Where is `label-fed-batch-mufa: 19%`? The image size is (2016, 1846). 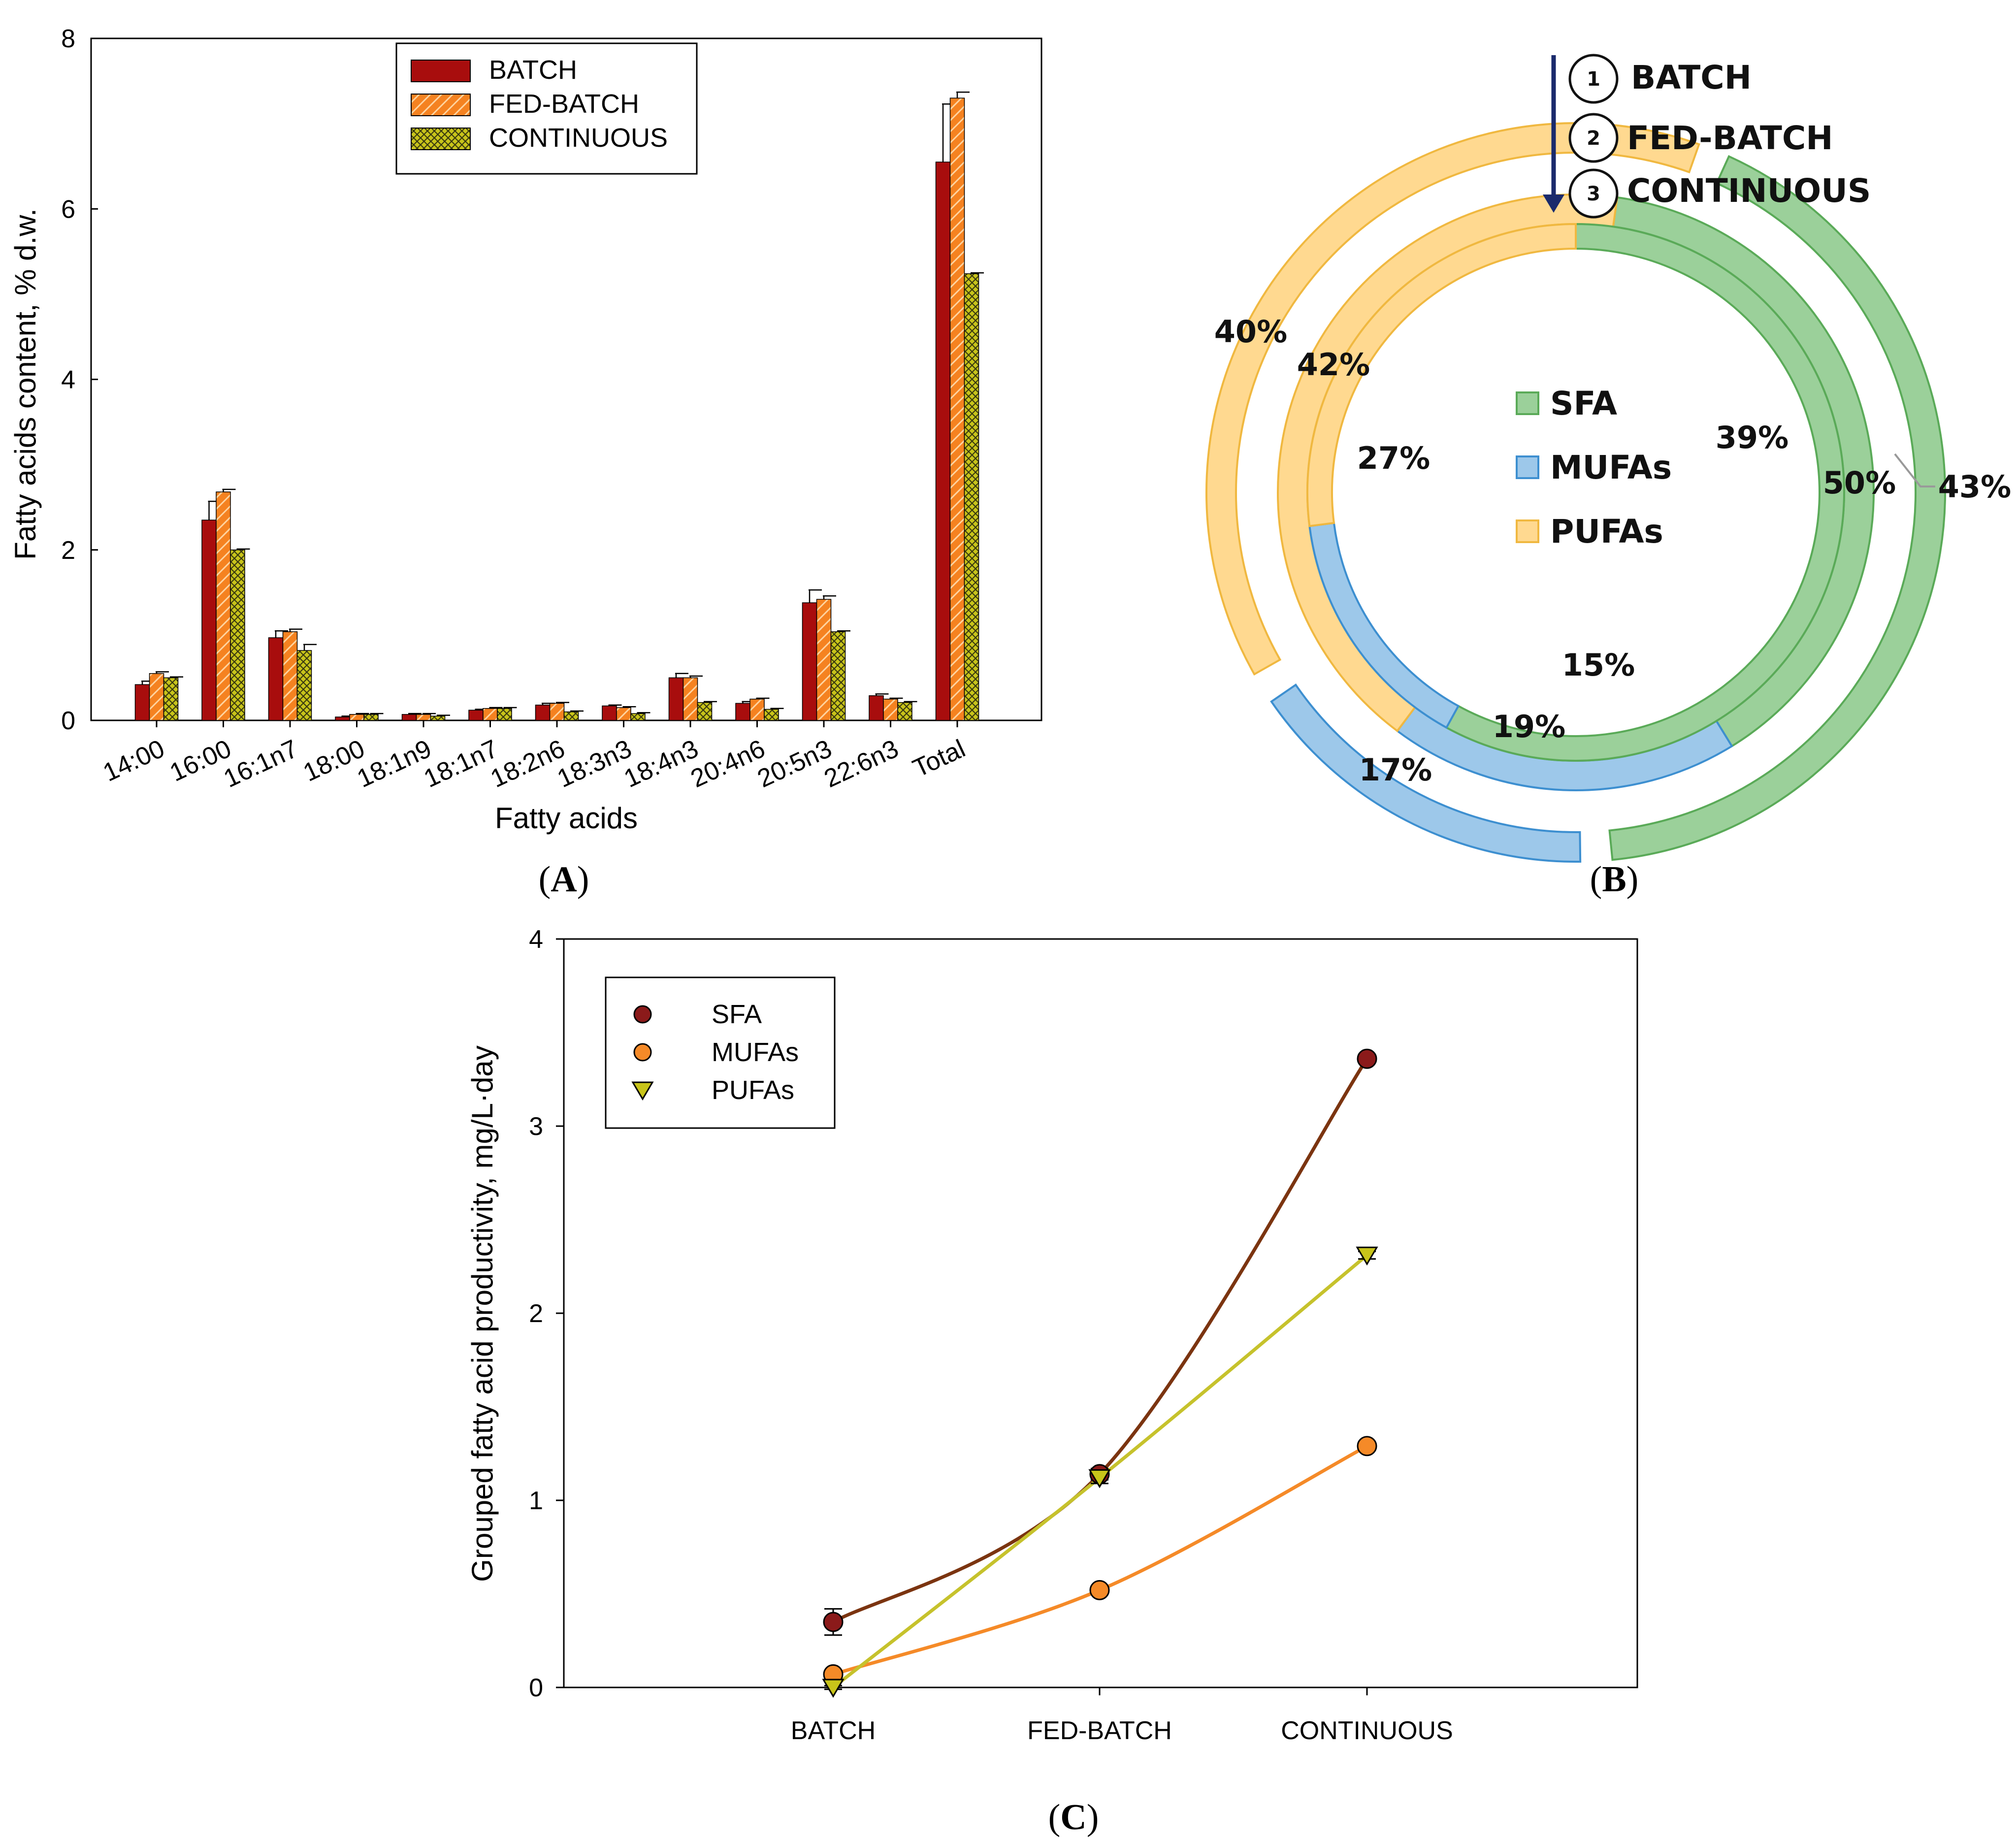 label-fed-batch-mufa: 19% is located at coordinates (1529, 727).